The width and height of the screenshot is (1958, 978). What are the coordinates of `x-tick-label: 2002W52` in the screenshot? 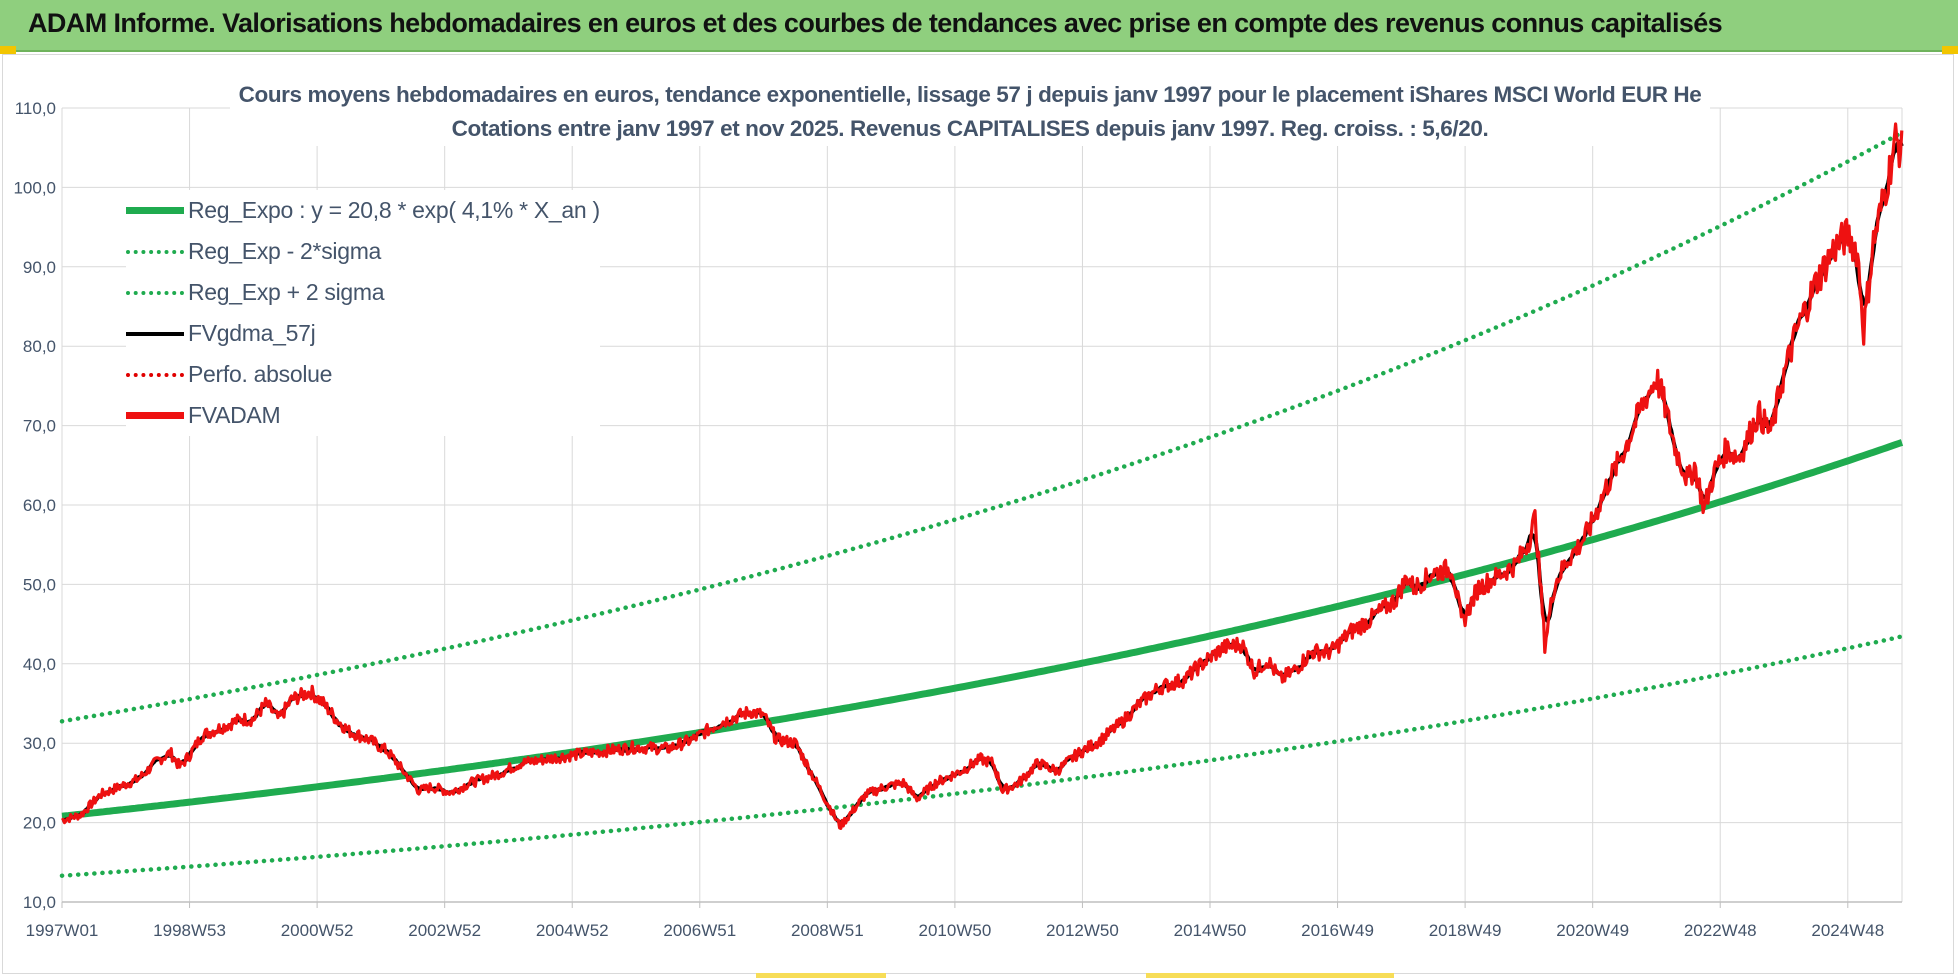 It's located at (444, 930).